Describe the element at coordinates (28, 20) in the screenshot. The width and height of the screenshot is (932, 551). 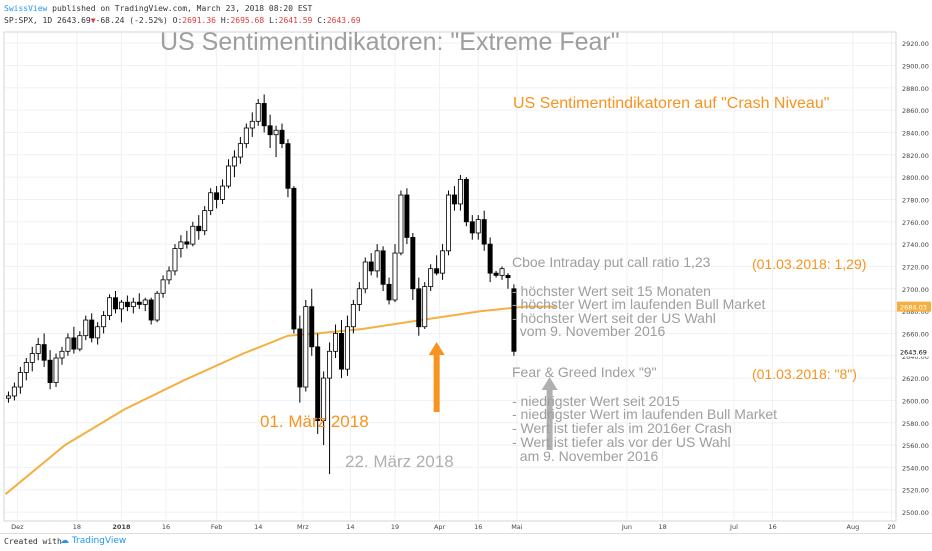
I see `symbol-label: SP:SPX, 1D` at that location.